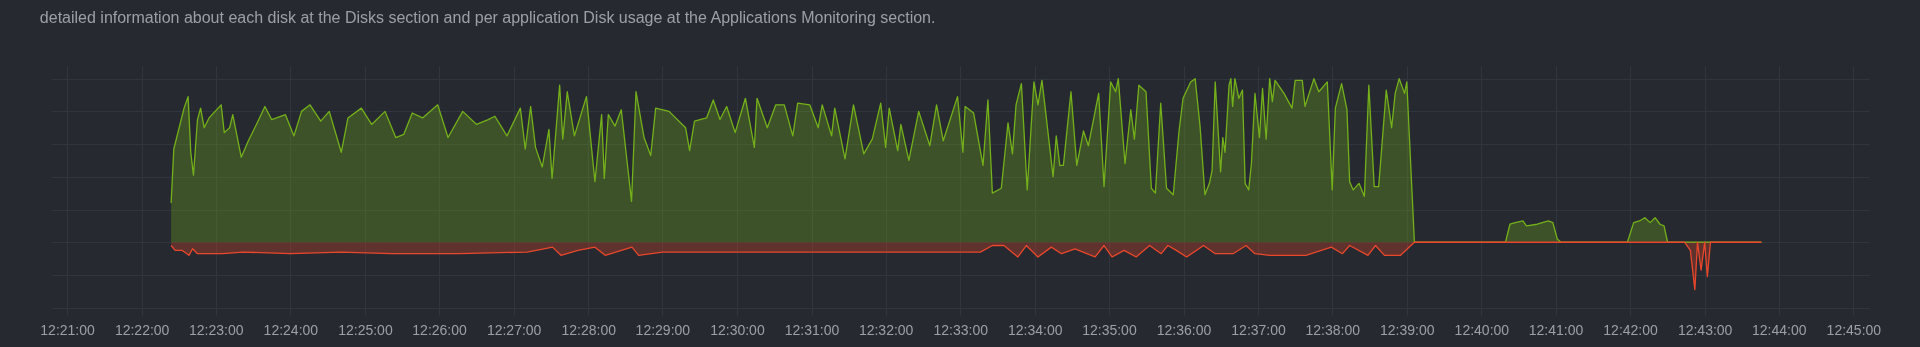  What do you see at coordinates (487, 17) in the screenshot?
I see `chart-title: detailed information about each disk at the Disks section and per application Disk usage at the Applications Monitoring section.` at bounding box center [487, 17].